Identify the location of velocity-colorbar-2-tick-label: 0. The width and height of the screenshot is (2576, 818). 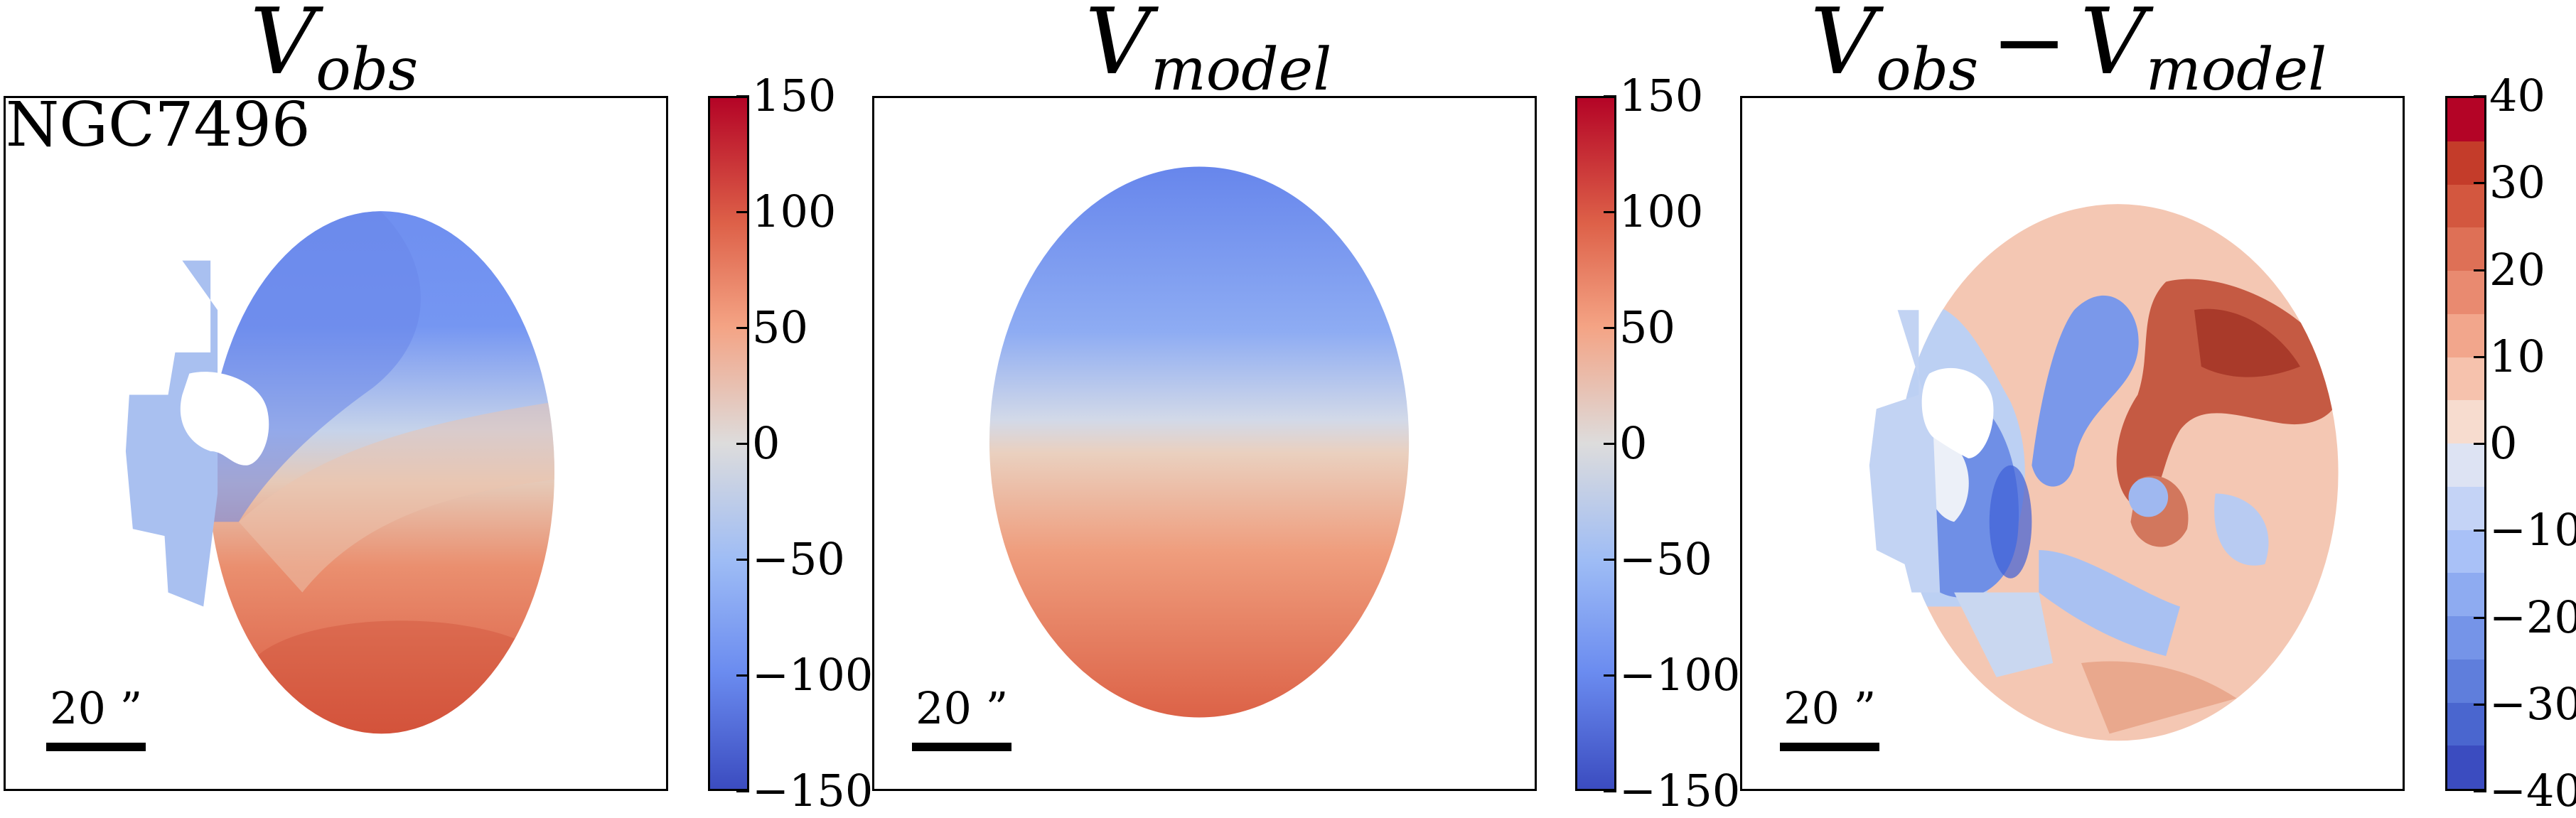
(1633, 443).